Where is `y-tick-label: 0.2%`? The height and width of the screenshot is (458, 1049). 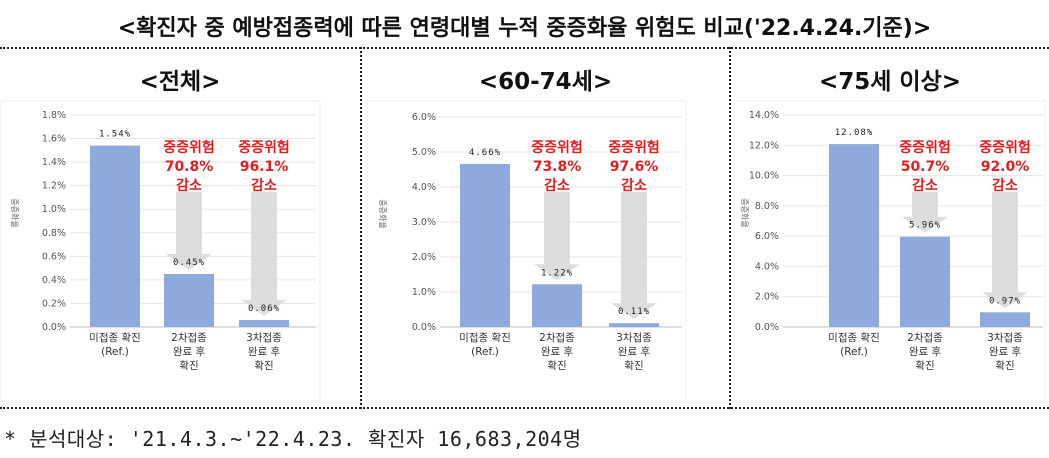 y-tick-label: 0.2% is located at coordinates (54, 303).